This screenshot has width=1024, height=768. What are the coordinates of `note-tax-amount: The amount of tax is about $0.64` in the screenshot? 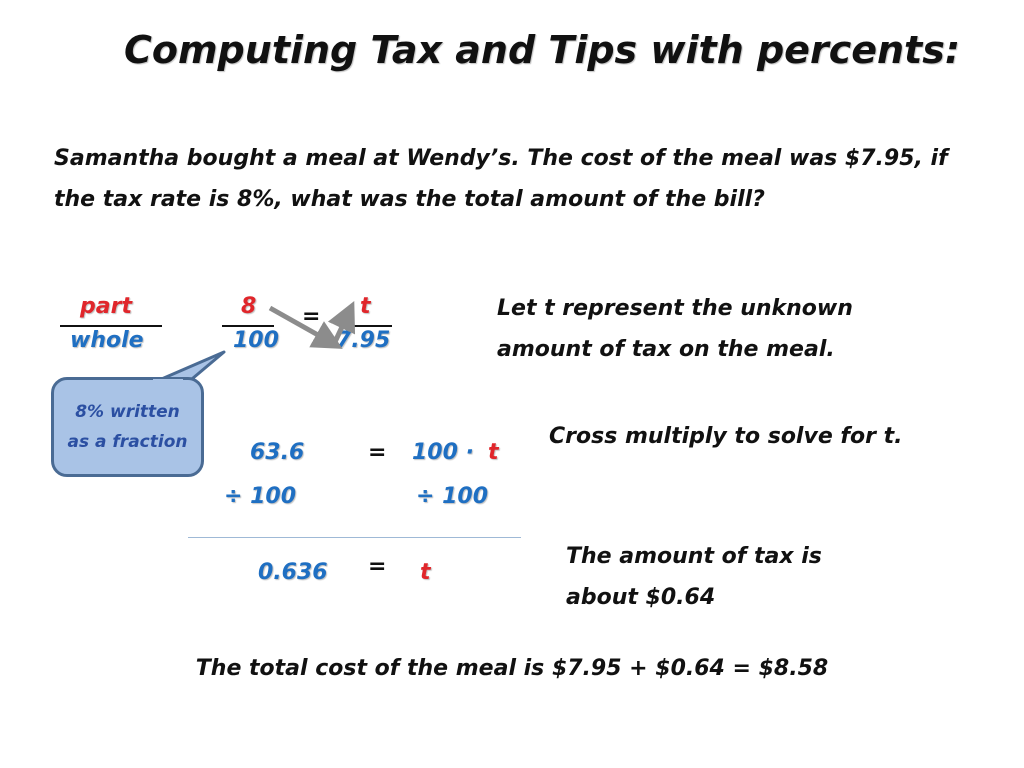 It's located at (694, 577).